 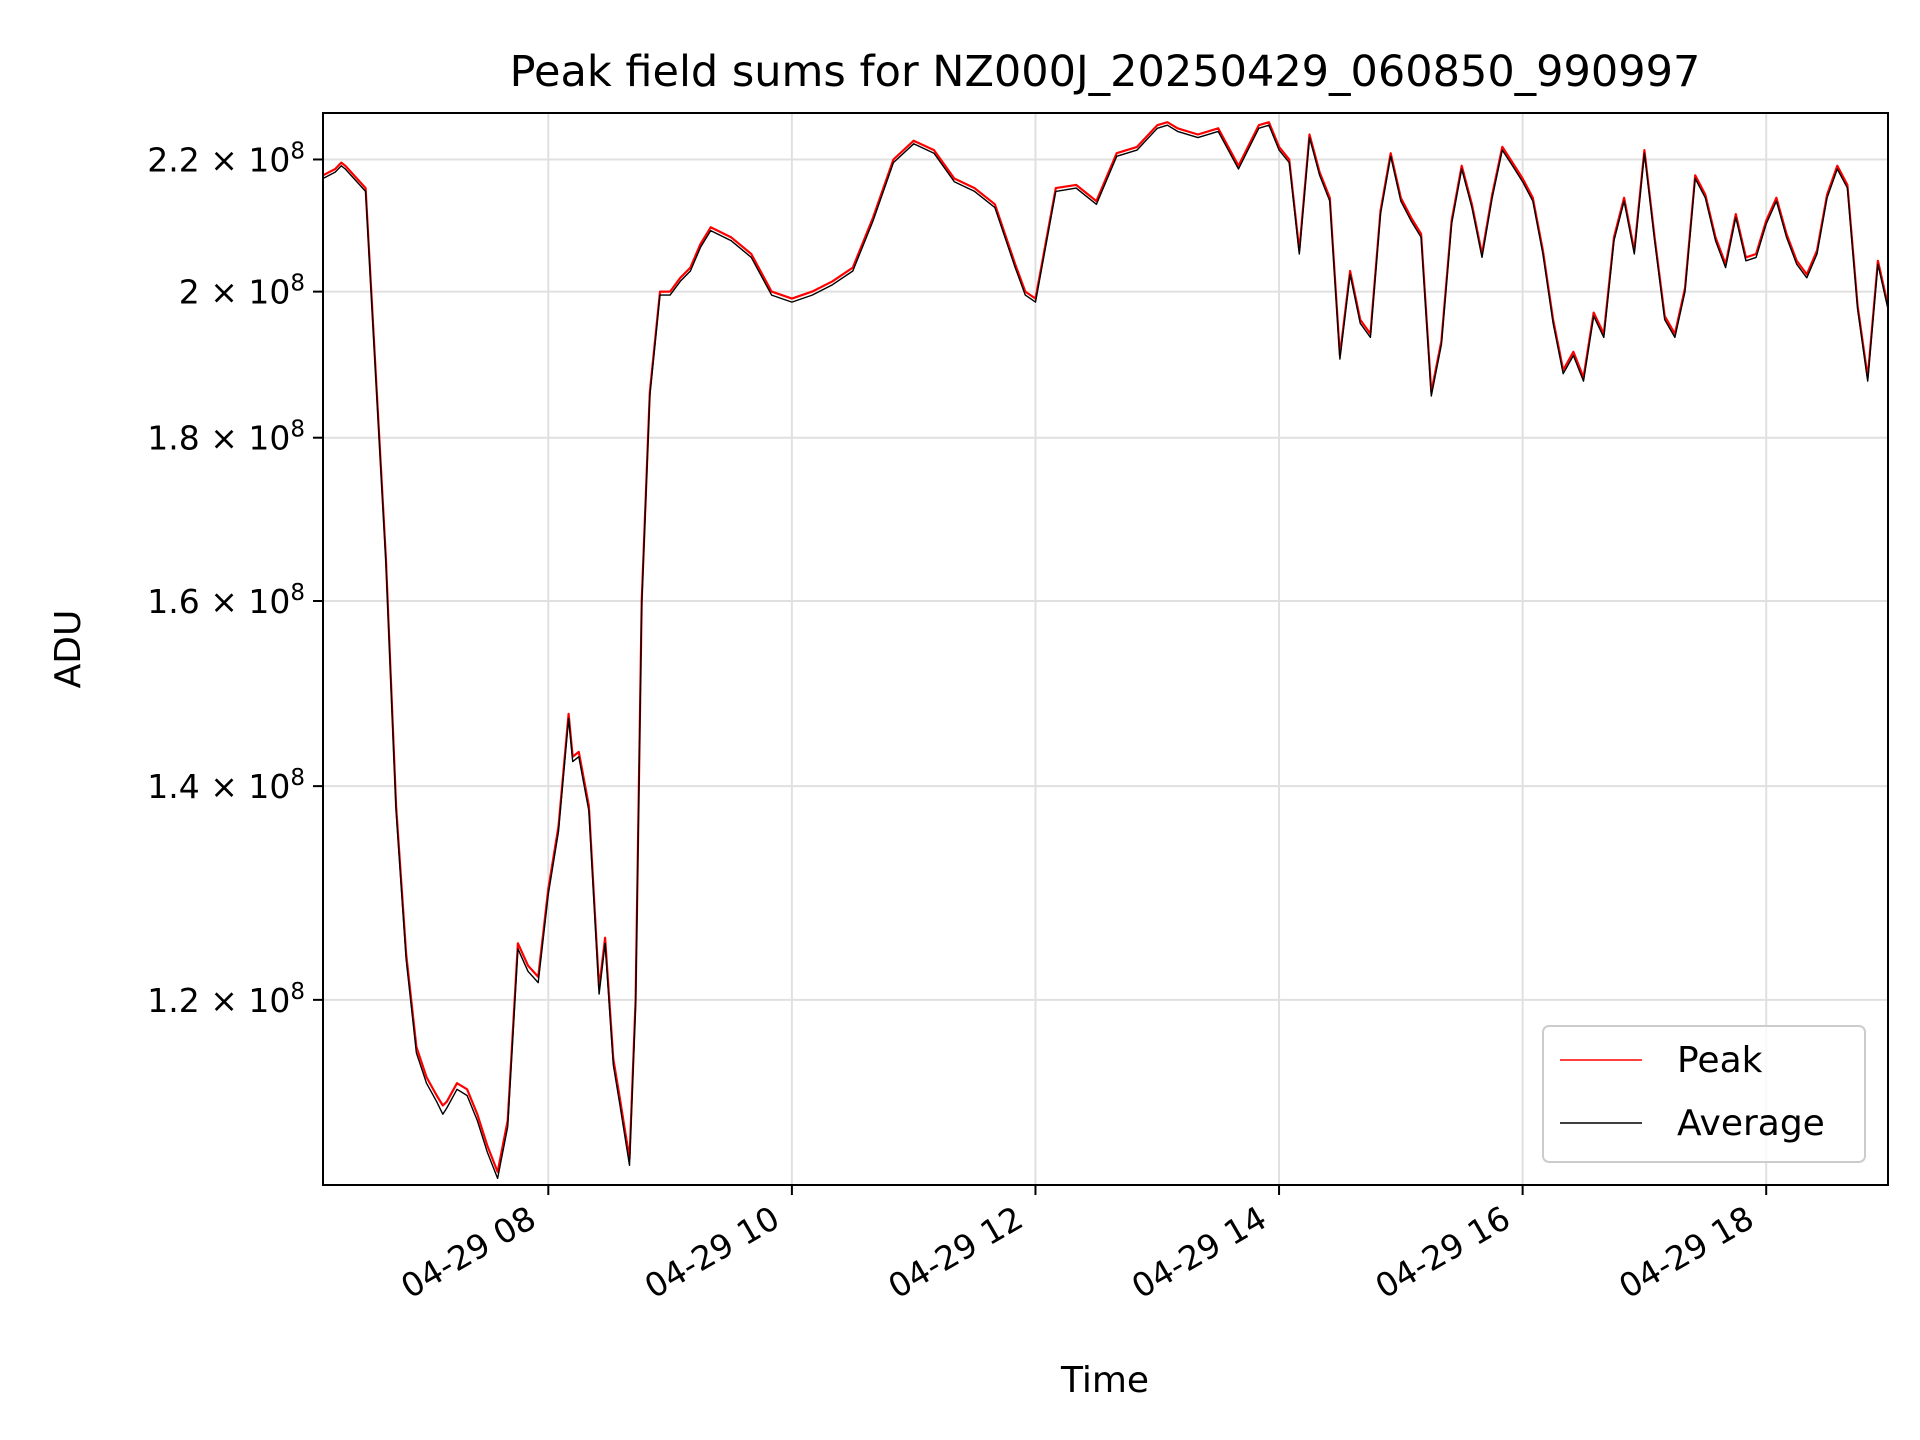 I want to click on y-tick-label: 2 × 108, so click(x=242, y=291).